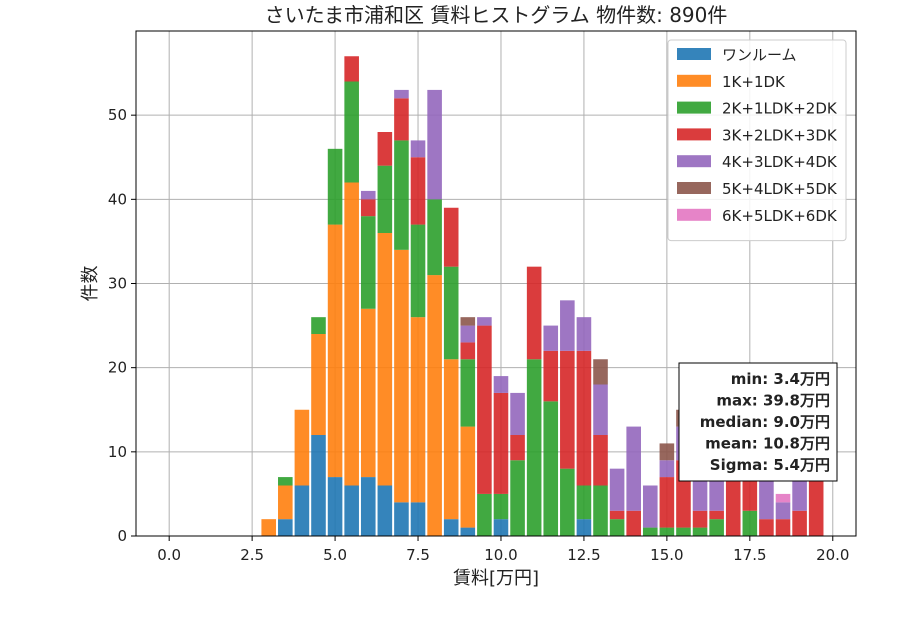  I want to click on x-axis-label: 賃料[万円], so click(496, 578).